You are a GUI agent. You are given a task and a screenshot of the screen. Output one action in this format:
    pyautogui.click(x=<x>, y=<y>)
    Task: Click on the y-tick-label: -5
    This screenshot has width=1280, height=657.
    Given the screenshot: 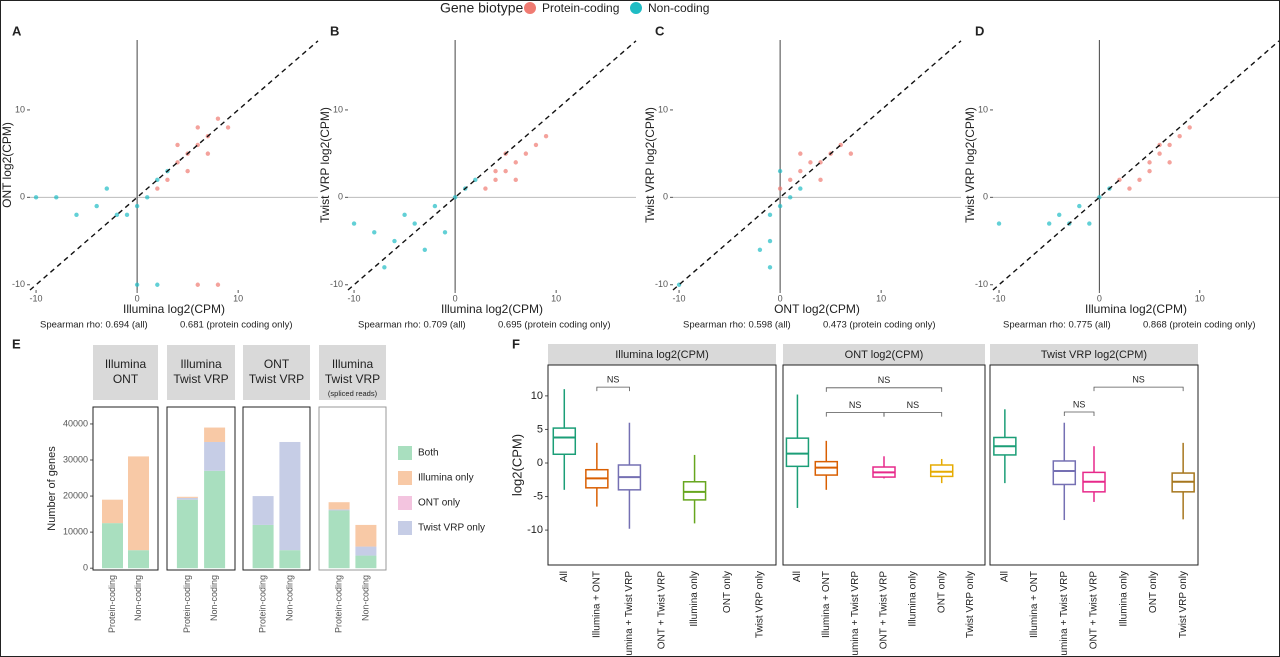 What is the action you would take?
    pyautogui.click(x=538, y=496)
    